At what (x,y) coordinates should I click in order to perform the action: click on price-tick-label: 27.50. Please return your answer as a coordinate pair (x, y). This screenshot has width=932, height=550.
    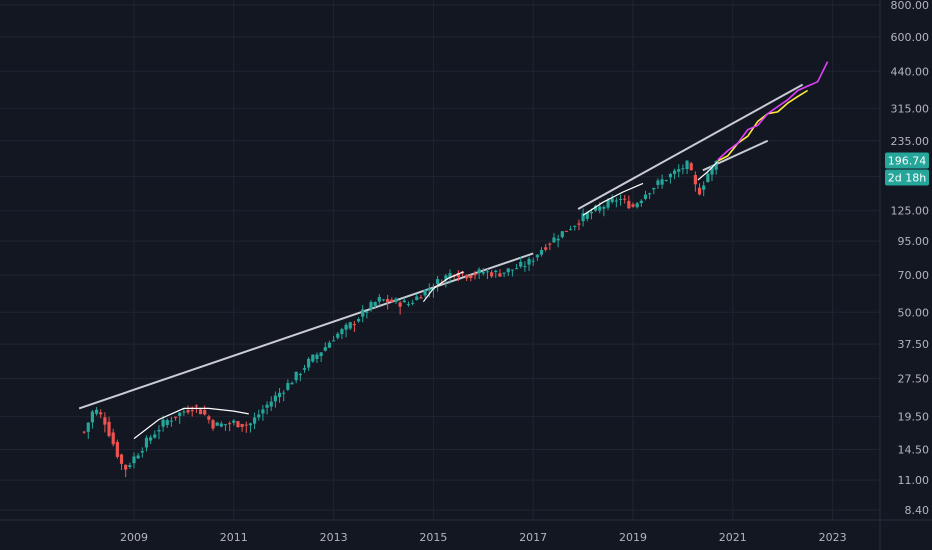
    Looking at the image, I should click on (914, 379).